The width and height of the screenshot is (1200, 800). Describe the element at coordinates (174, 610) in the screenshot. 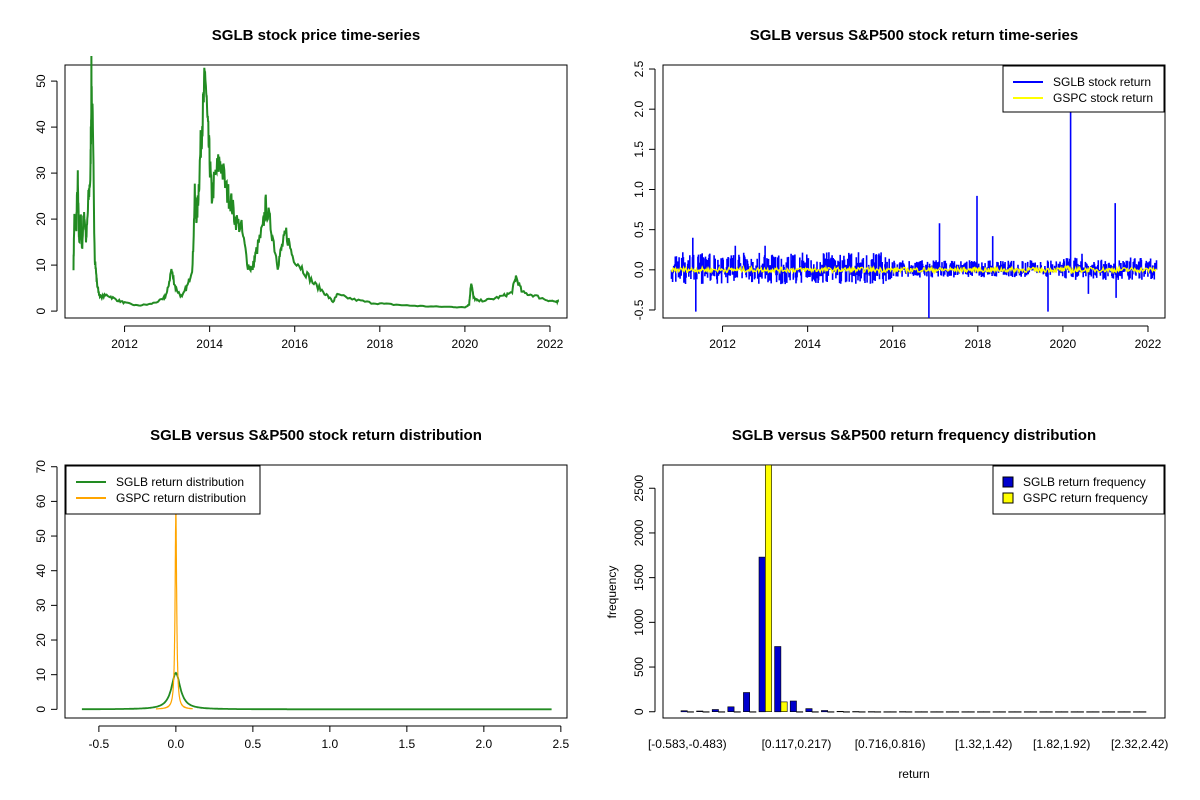

I see `gspc-density-line` at that location.